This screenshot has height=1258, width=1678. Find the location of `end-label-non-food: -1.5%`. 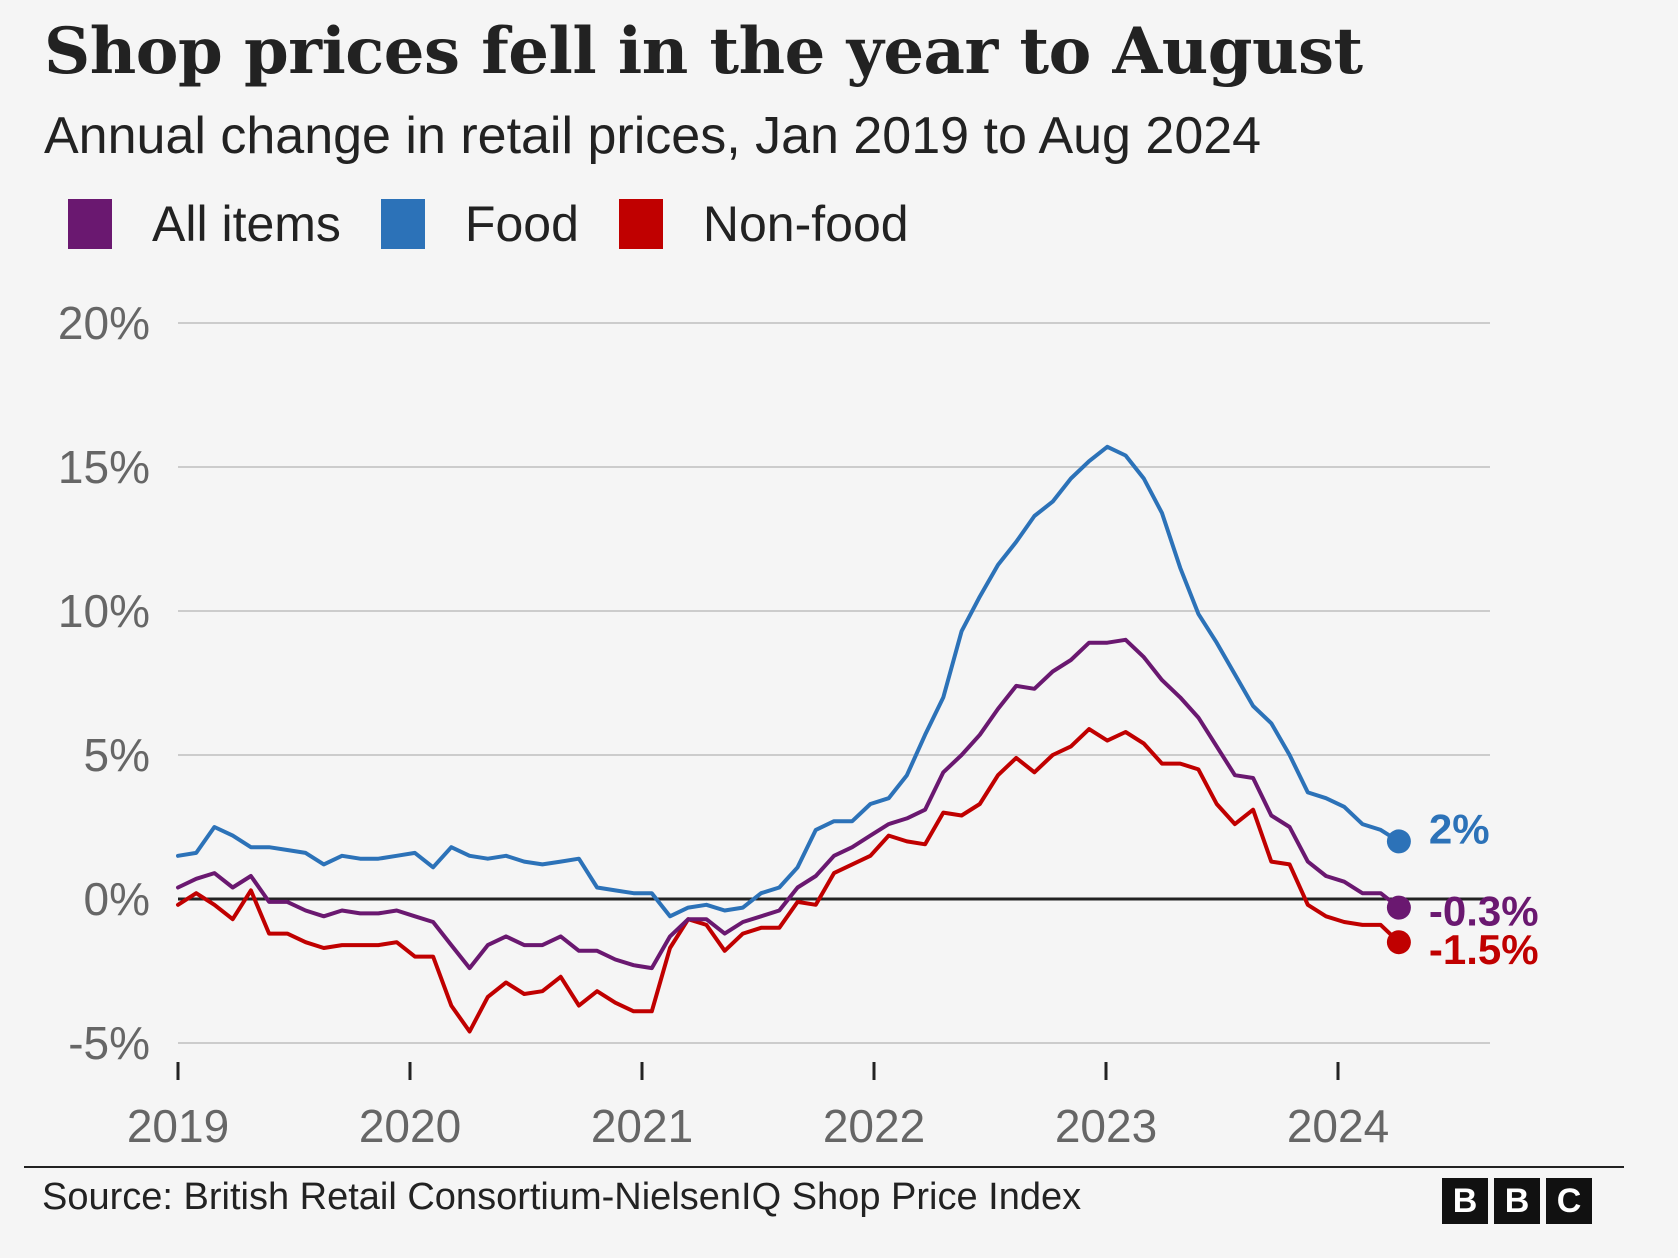

end-label-non-food: -1.5% is located at coordinates (1484, 949).